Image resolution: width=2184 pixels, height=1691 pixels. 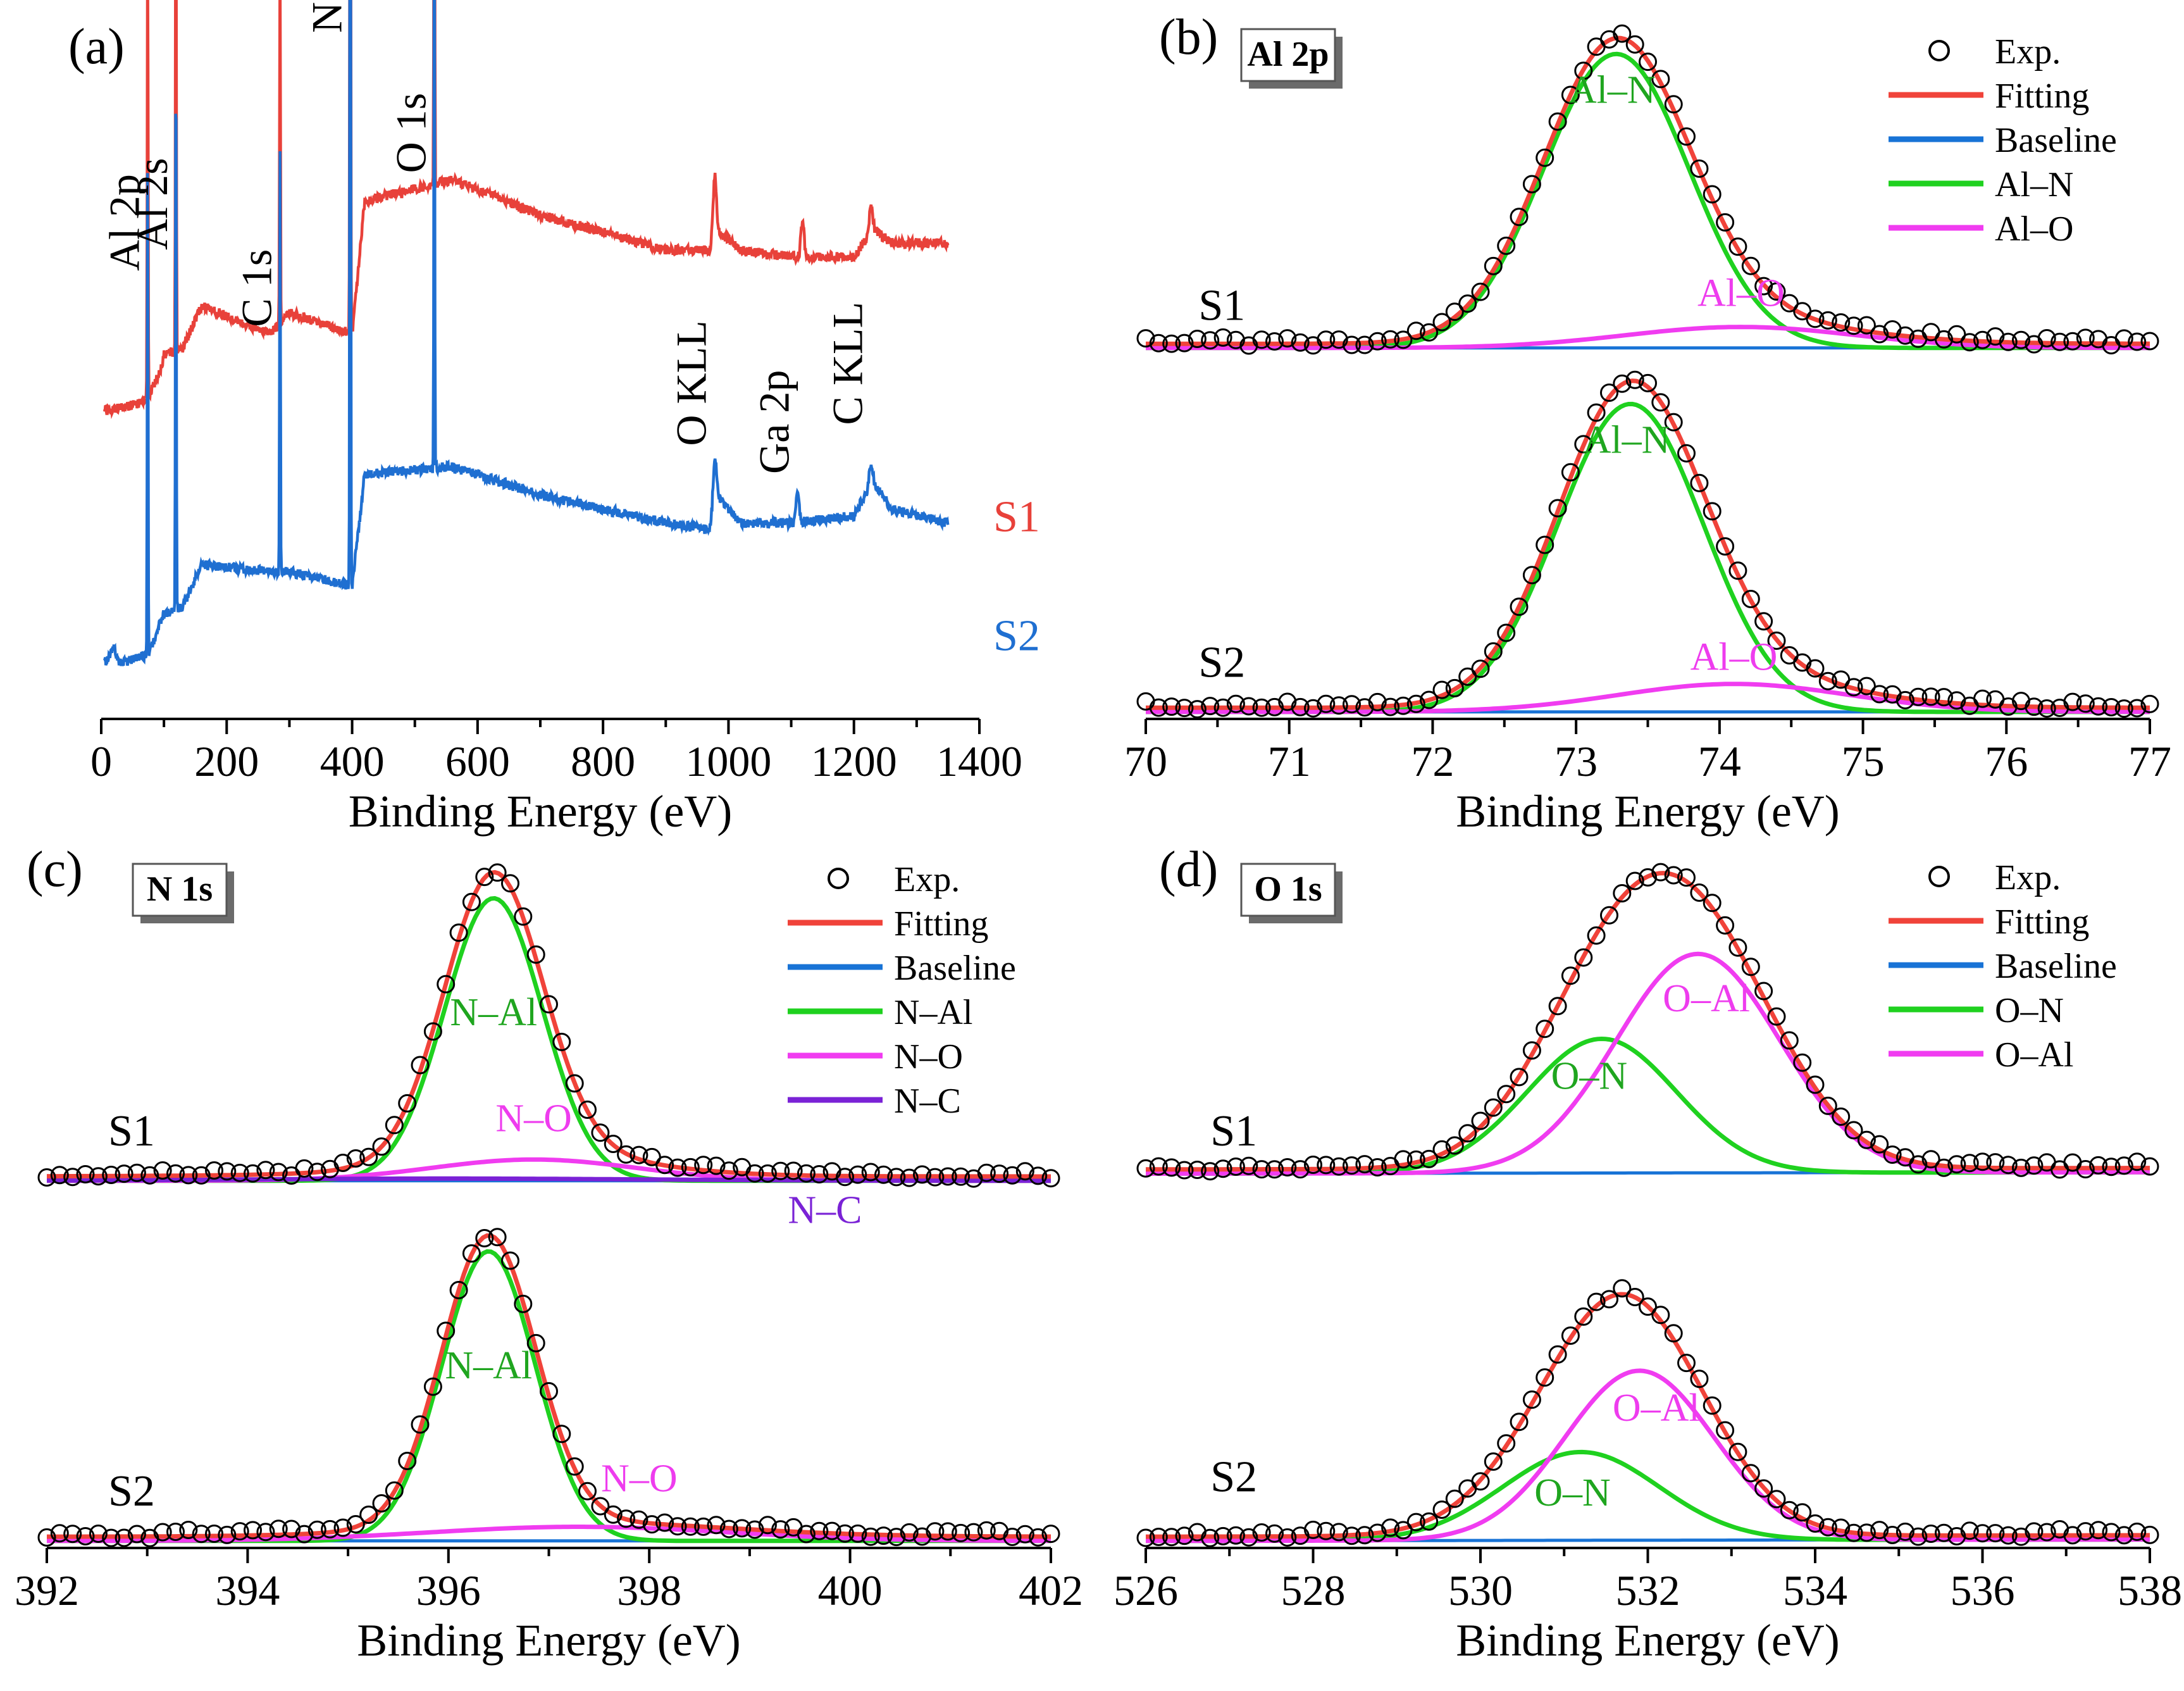 What do you see at coordinates (533, 1118) in the screenshot?
I see `component-label-n-o: N–O` at bounding box center [533, 1118].